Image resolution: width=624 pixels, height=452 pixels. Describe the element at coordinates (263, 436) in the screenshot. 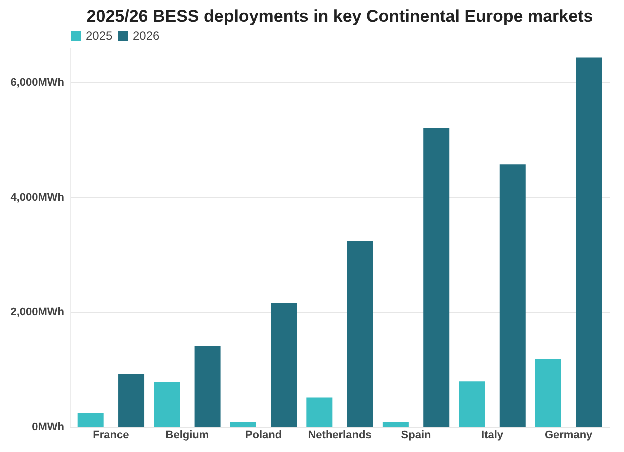

I see `x-tick-label: Poland` at that location.